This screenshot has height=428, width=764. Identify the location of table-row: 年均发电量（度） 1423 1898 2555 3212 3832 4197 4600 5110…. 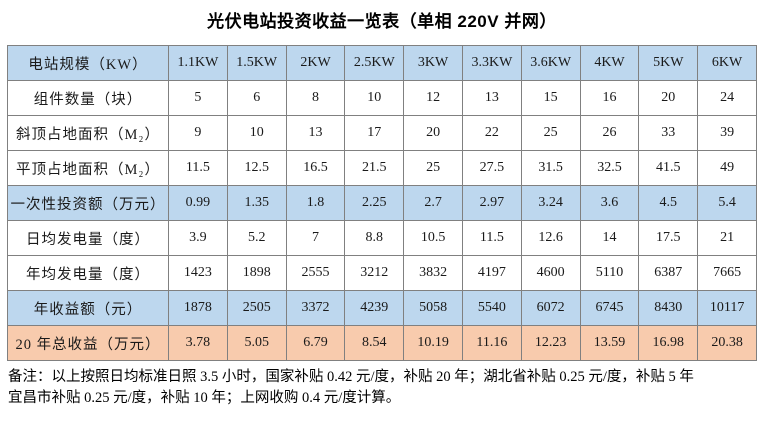
(382, 273).